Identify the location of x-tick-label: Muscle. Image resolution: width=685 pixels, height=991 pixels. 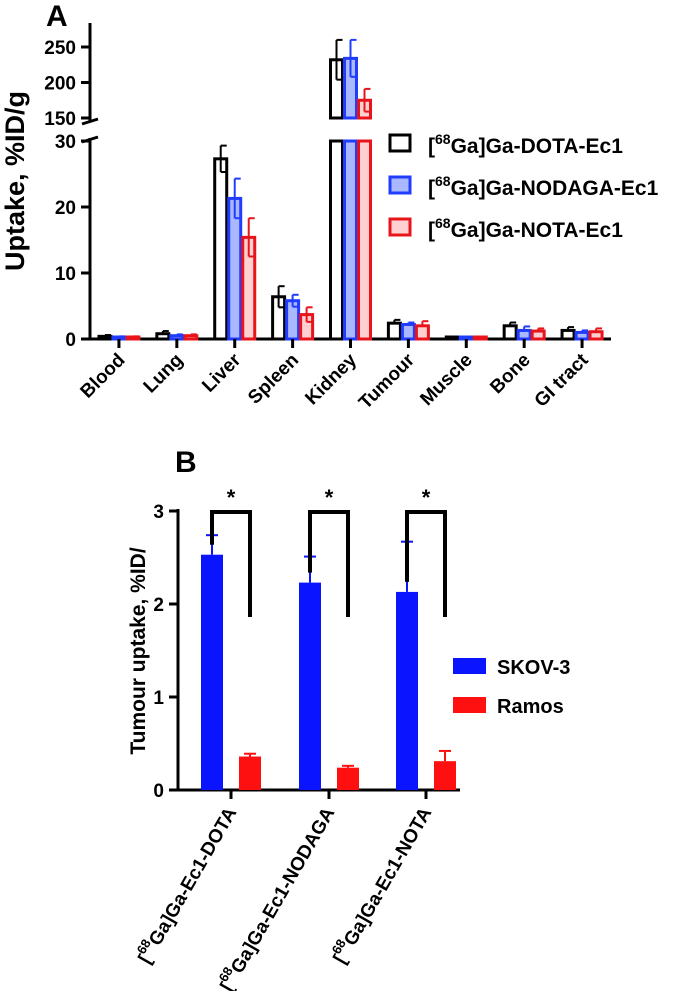
(446, 380).